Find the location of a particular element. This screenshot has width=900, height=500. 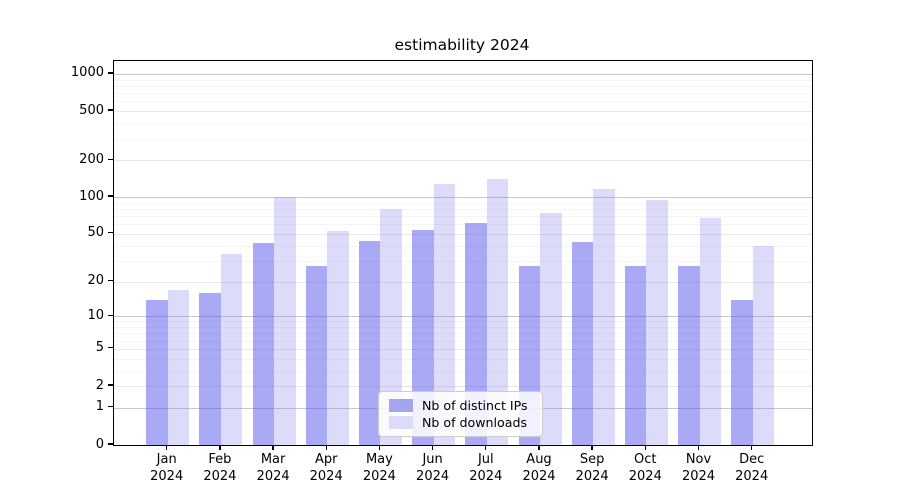

x-tick-label: Jan 2024 is located at coordinates (167, 468).